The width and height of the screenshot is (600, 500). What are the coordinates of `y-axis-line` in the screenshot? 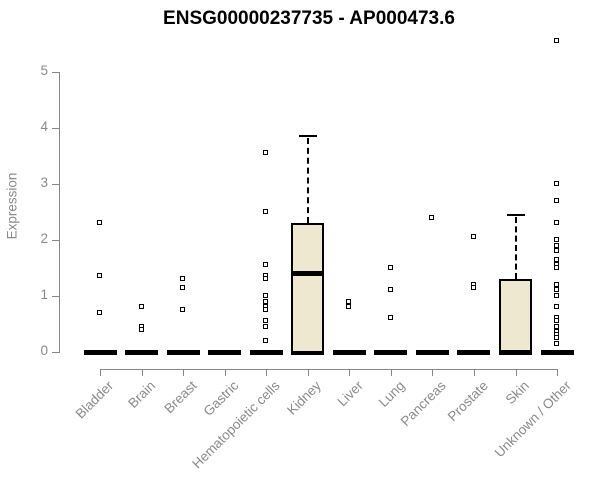 It's located at (59, 212).